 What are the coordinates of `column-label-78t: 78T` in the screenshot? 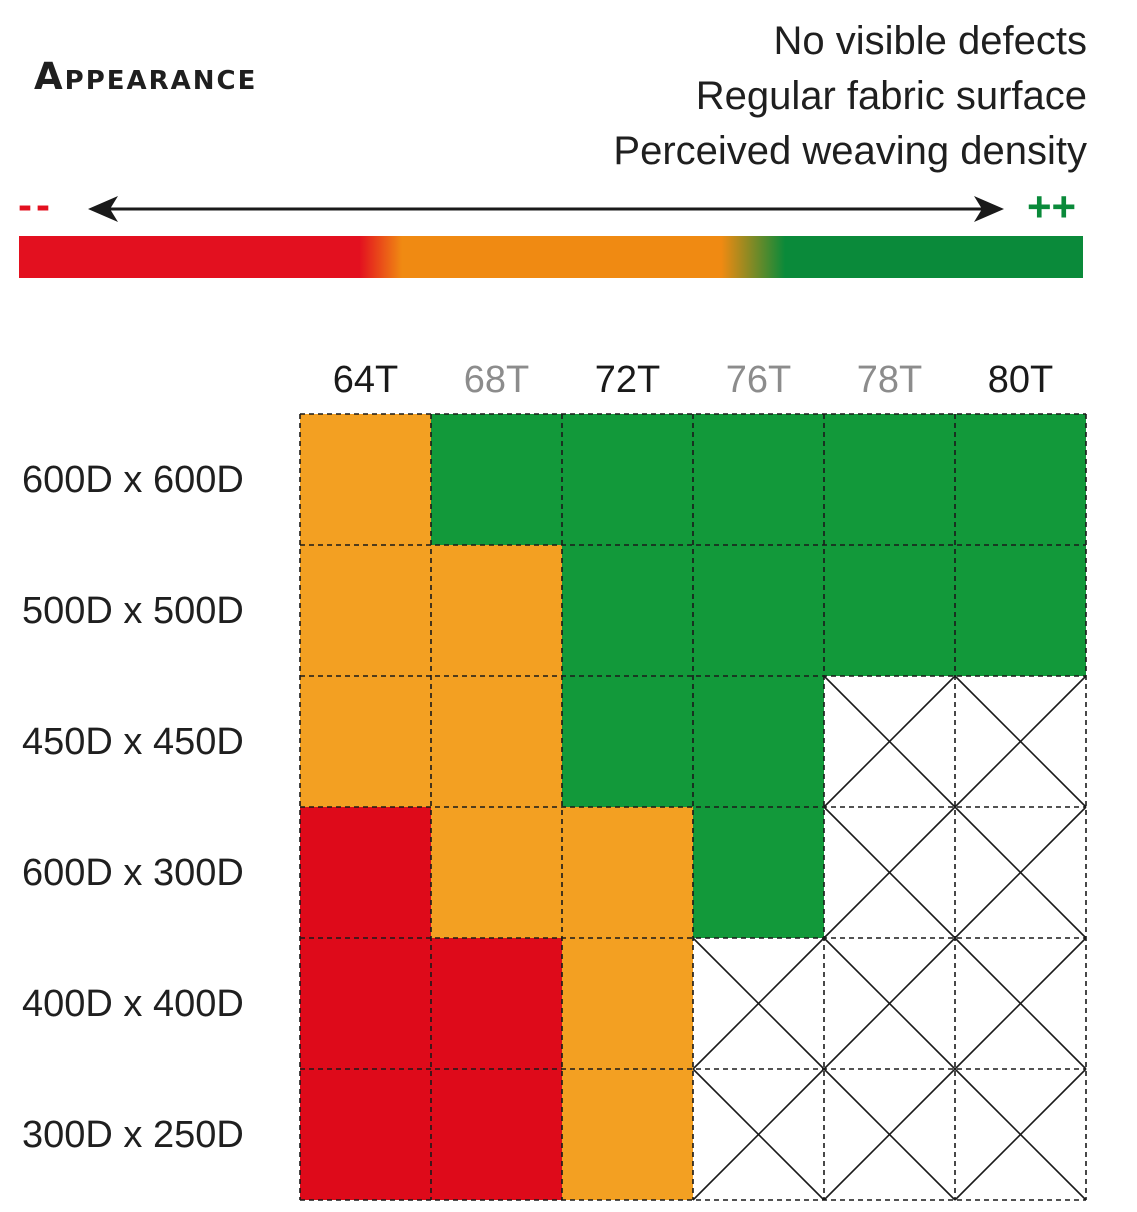 It's located at (889, 380).